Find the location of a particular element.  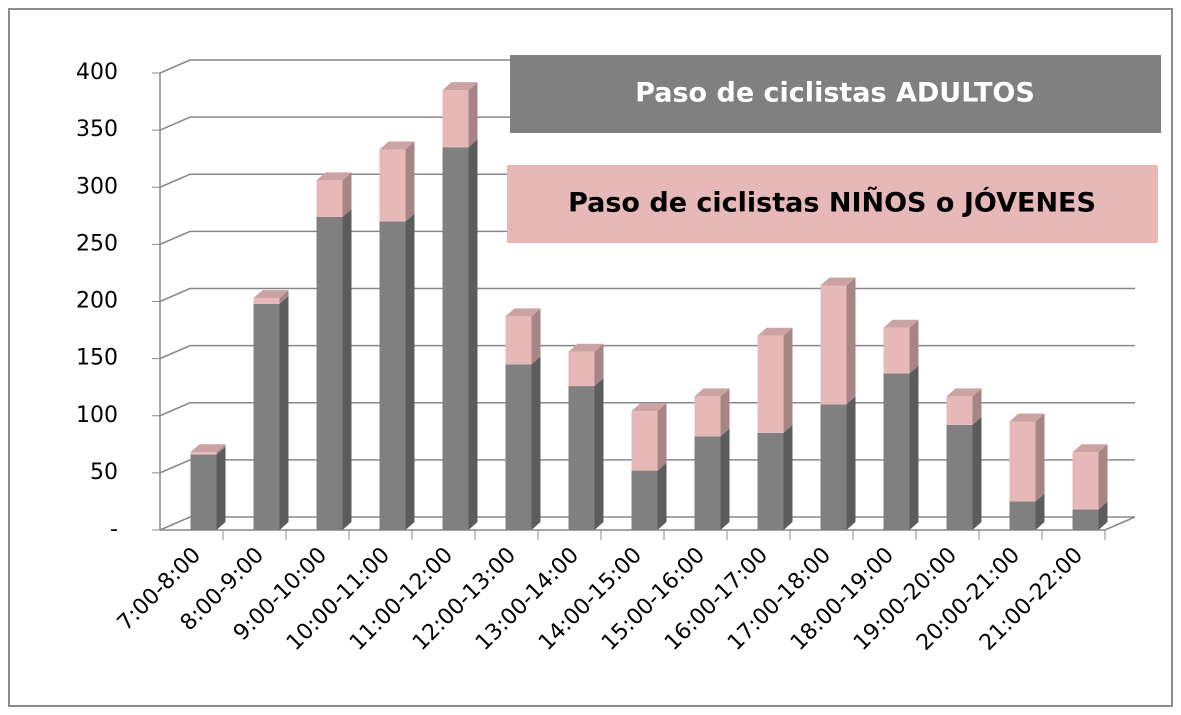

legend-label: Paso de ciclistas ADULTOS is located at coordinates (835, 93).